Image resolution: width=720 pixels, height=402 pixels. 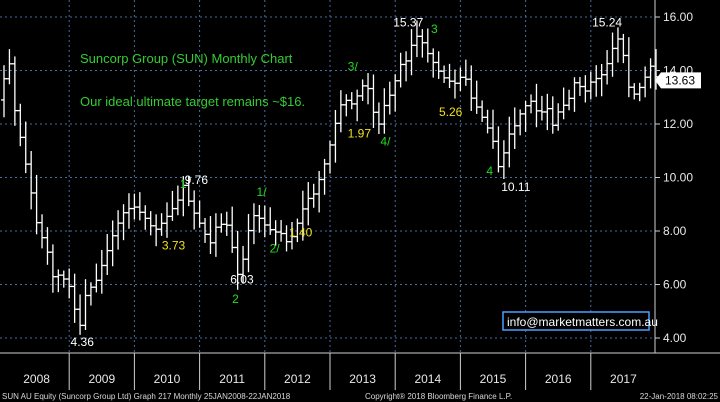 I want to click on chart-subtitle: Our ideal ultimate target remains ~$16., so click(x=192, y=101).